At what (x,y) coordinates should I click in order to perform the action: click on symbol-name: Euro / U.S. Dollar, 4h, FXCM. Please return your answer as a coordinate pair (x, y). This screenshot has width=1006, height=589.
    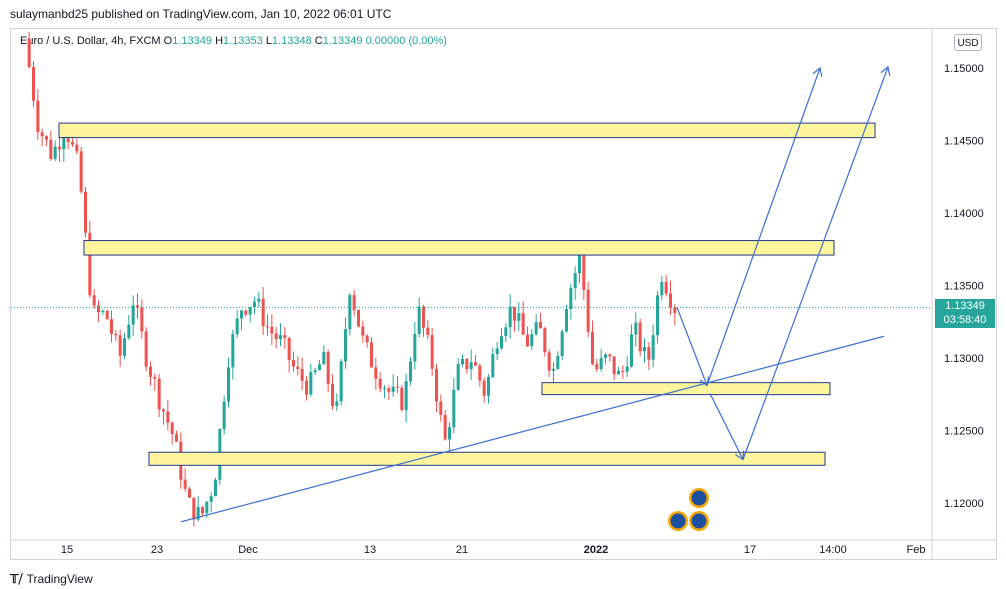
    Looking at the image, I should click on (90, 41).